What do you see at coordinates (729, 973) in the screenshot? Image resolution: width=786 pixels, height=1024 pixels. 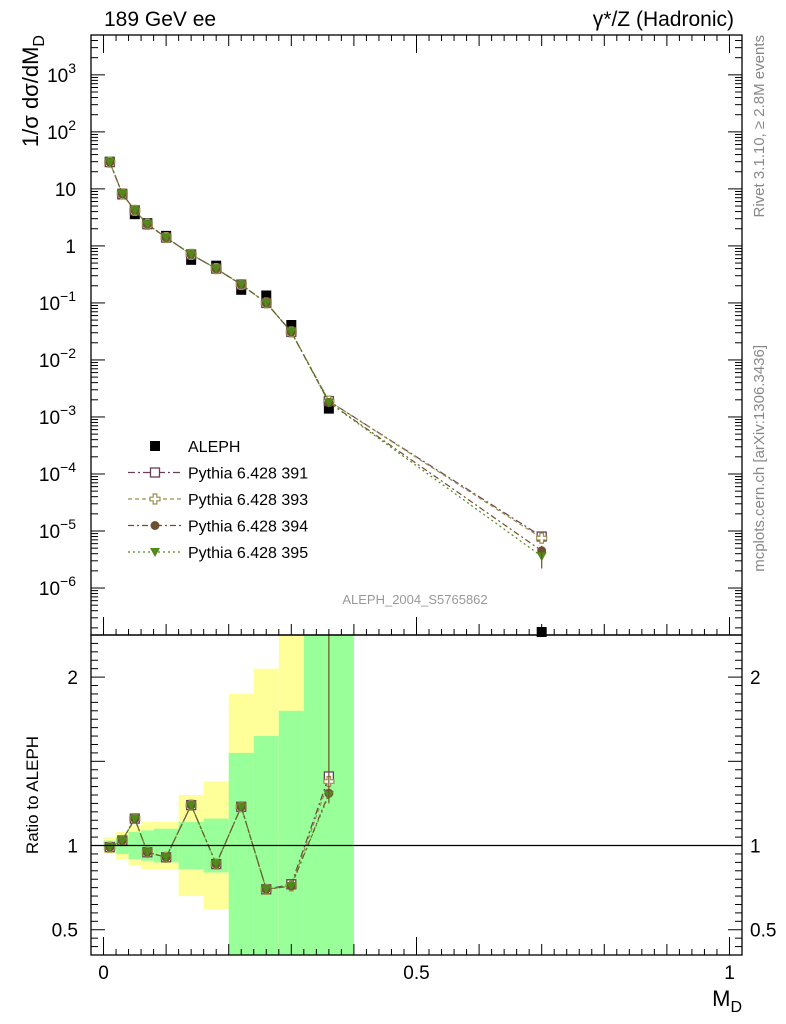 I see `x-tick-label: 1` at bounding box center [729, 973].